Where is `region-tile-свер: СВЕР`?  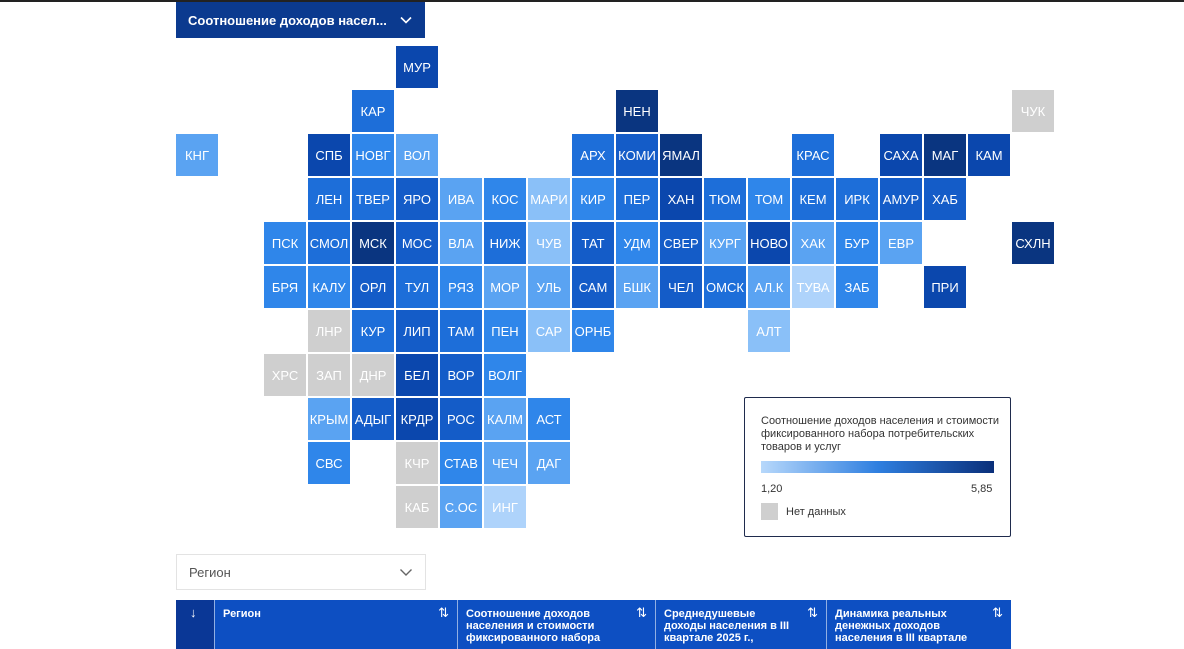
region-tile-свер: СВЕР is located at coordinates (681, 243).